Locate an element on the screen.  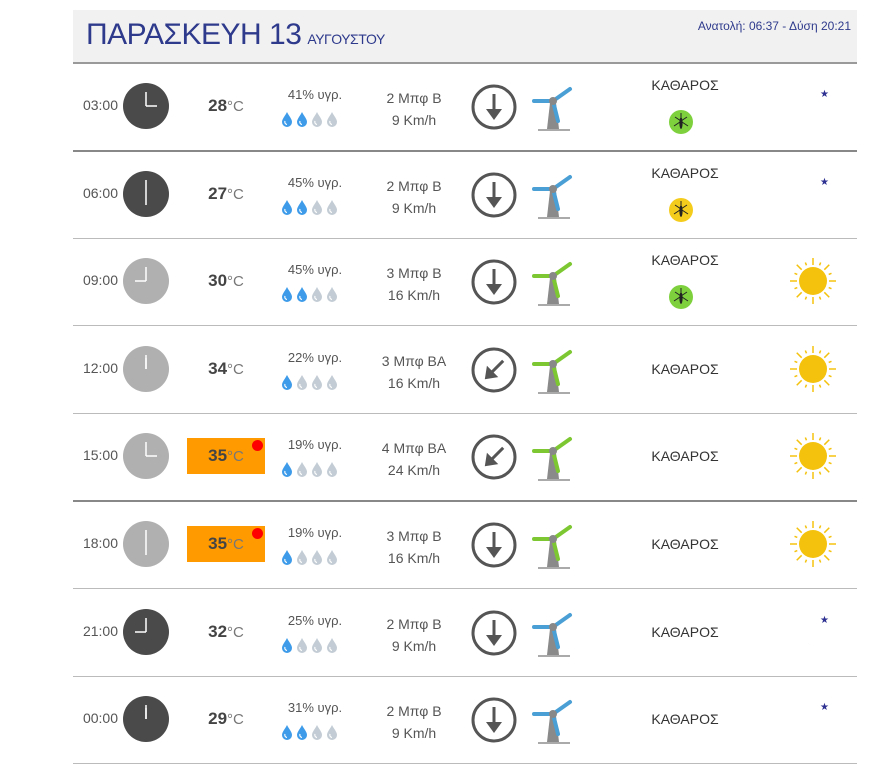
humidity-label: 45% υγρ. is located at coordinates (315, 182).